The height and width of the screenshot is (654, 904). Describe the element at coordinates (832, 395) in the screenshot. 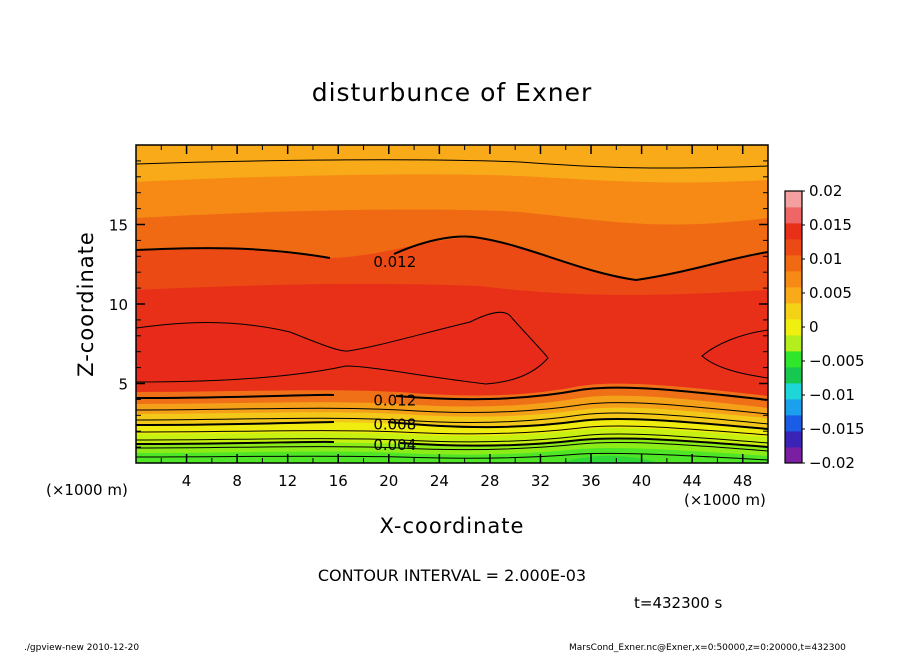

I see `colorbar-tick-label: −0.01` at that location.